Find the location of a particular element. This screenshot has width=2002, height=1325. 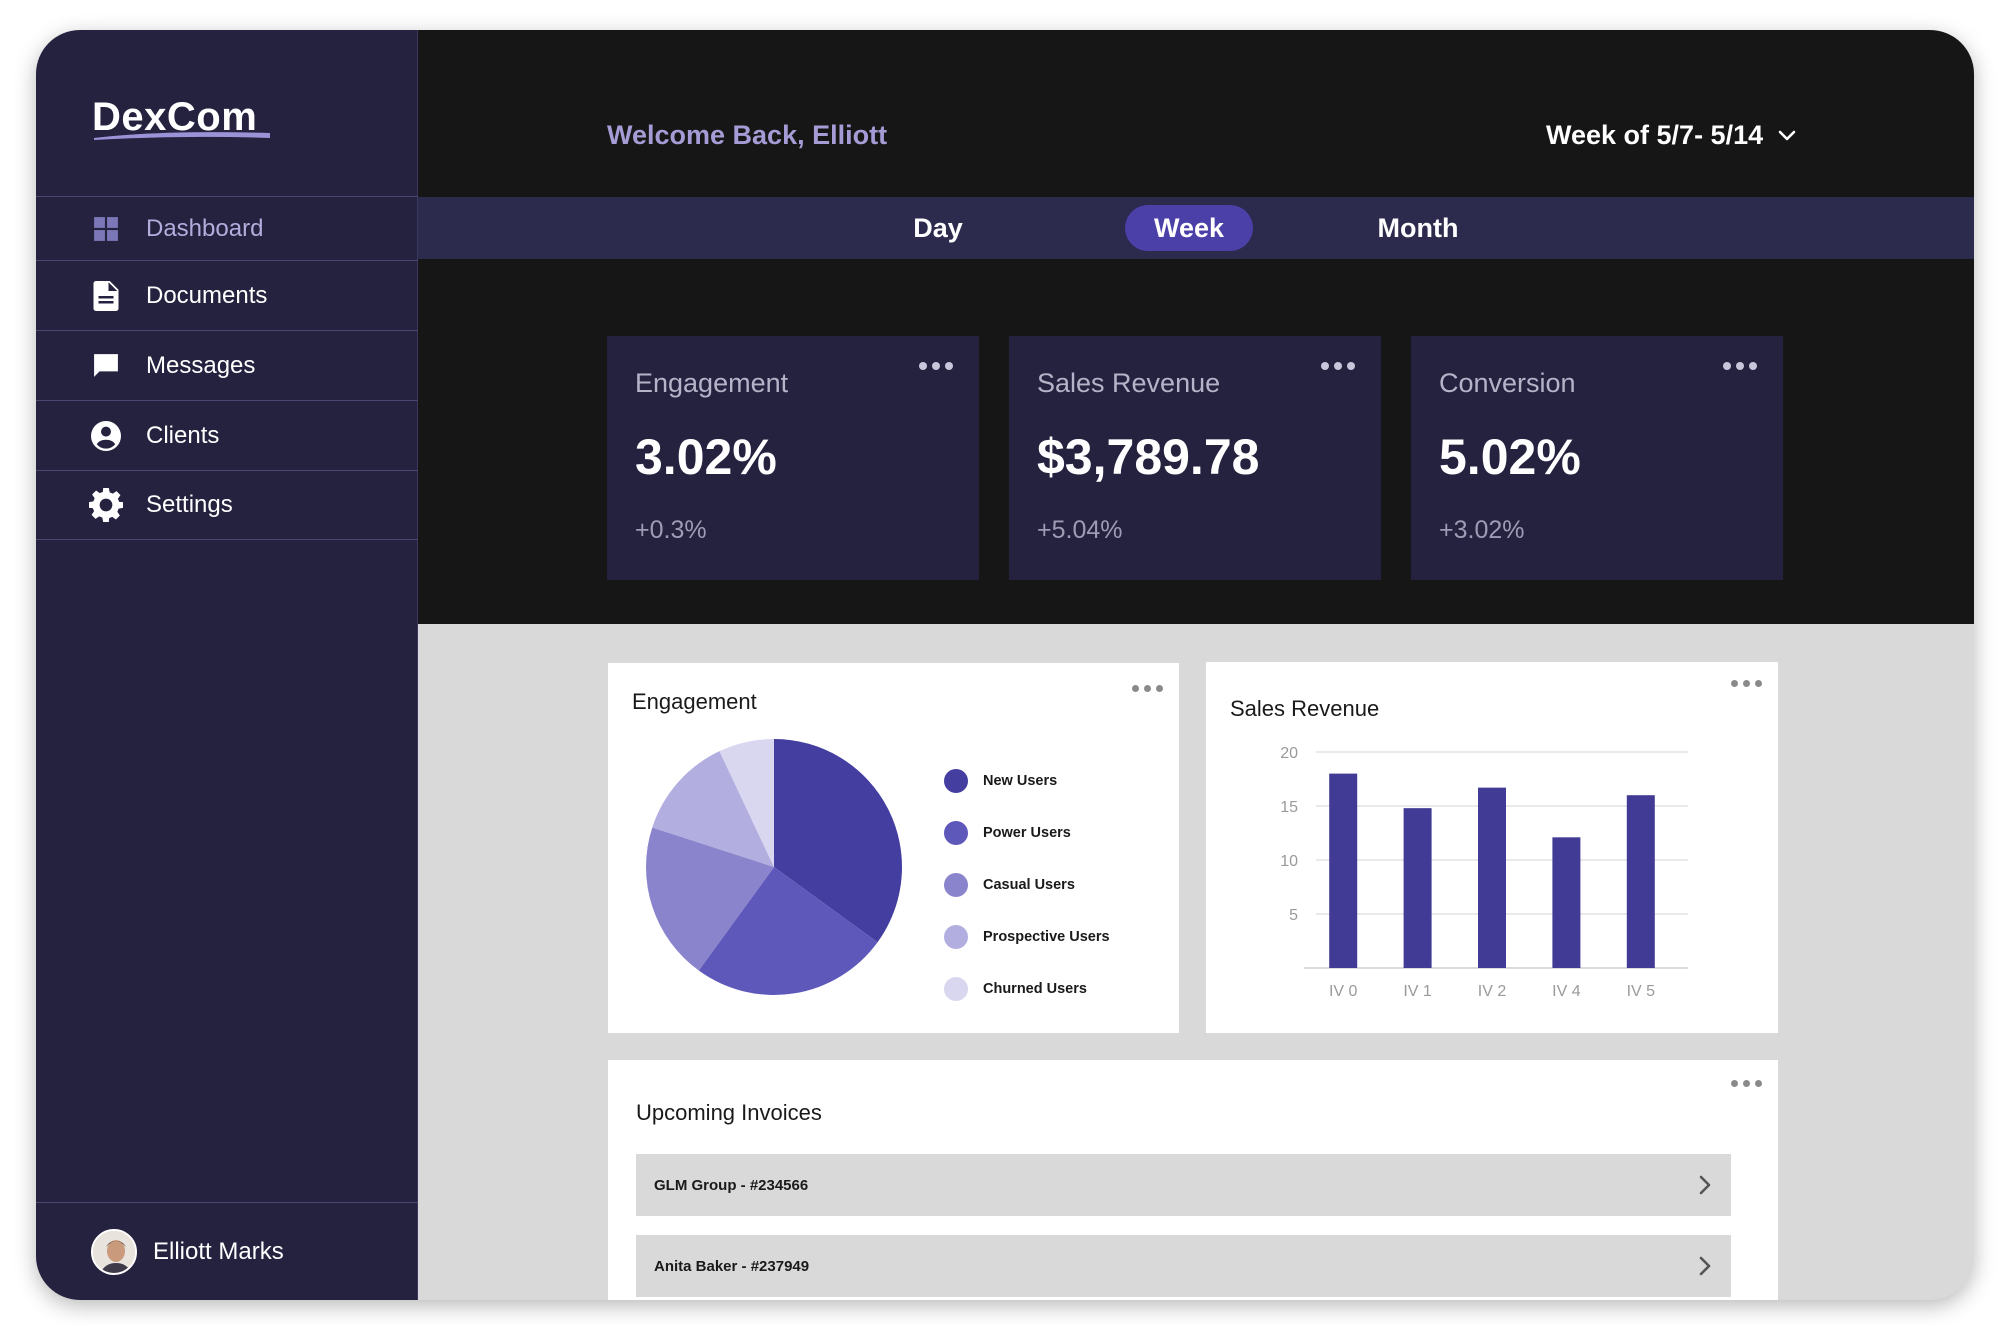

pie-chart is located at coordinates (774, 867).